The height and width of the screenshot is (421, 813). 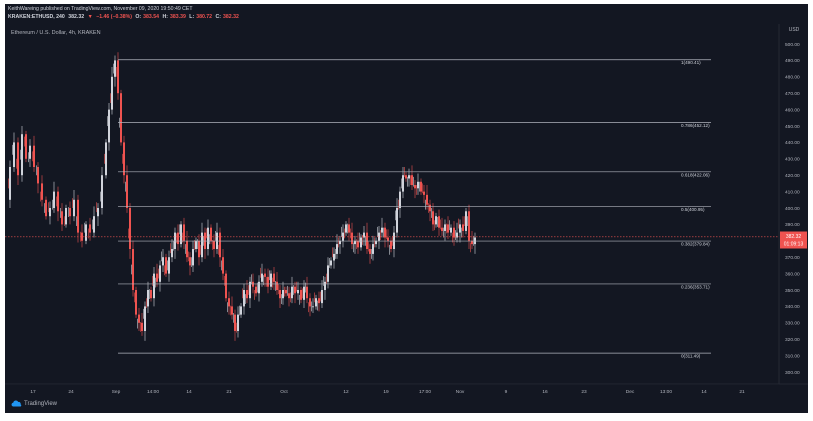 I want to click on high-label: H:, so click(x=165, y=17).